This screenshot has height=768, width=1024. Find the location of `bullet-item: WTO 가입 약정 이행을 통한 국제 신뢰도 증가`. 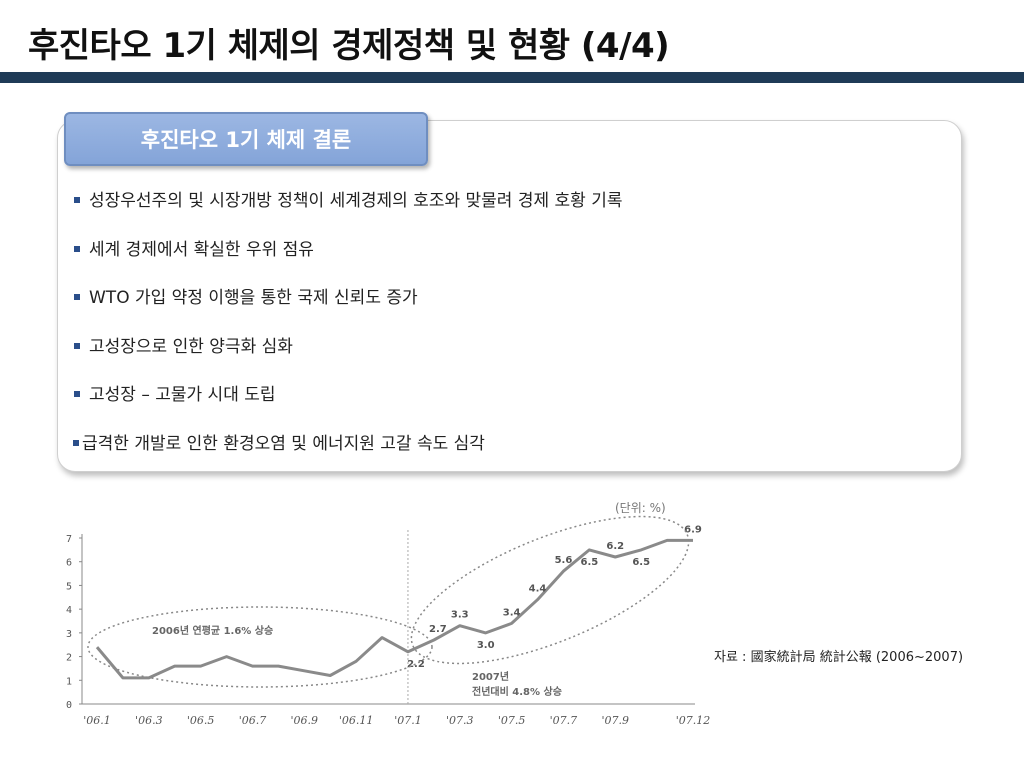

bullet-item: WTO 가입 약정 이행을 통한 국제 신뢰도 증가 is located at coordinates (347, 307).